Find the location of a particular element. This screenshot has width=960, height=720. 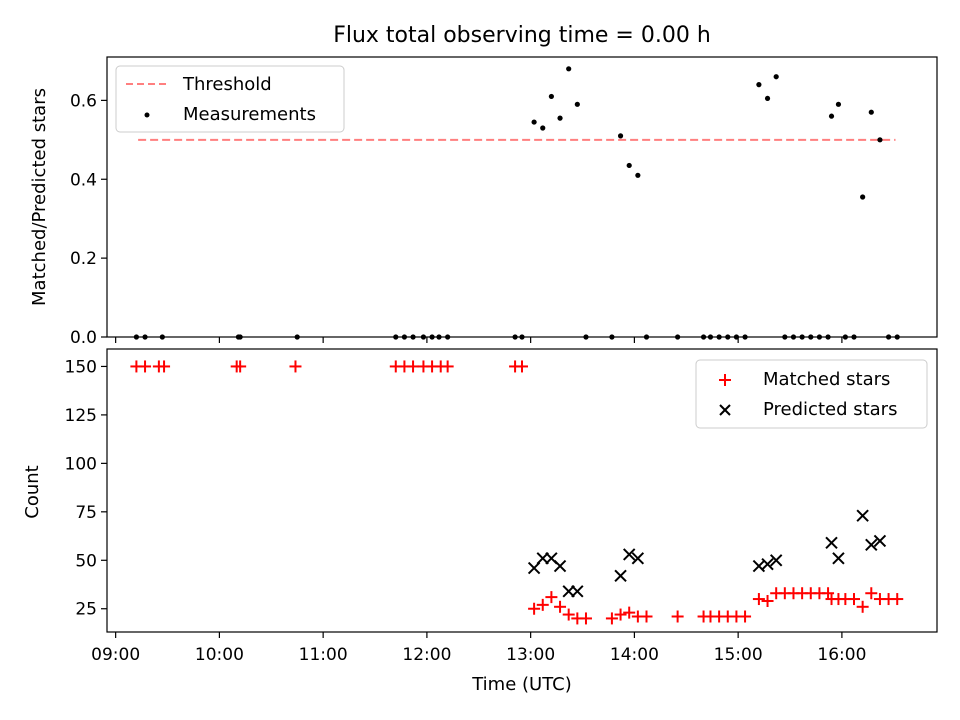

x-tick-label: 09:00 is located at coordinates (115, 655).